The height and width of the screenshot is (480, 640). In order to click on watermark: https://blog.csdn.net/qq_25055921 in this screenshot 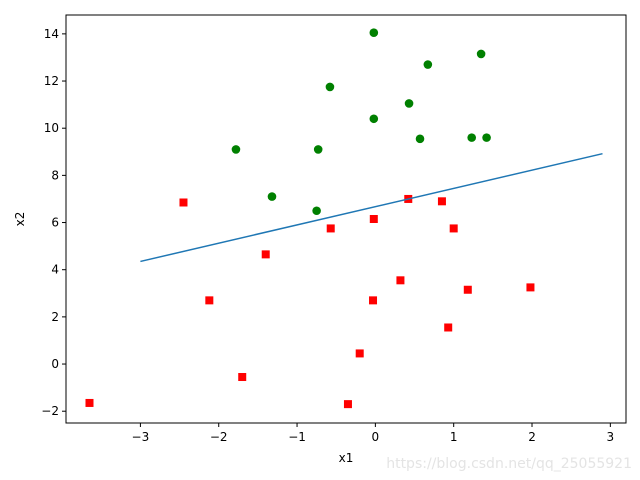, I will do `click(509, 464)`.